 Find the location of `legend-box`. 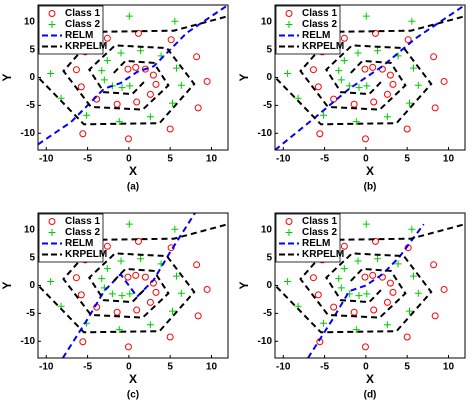

legend-box is located at coordinates (308, 238).